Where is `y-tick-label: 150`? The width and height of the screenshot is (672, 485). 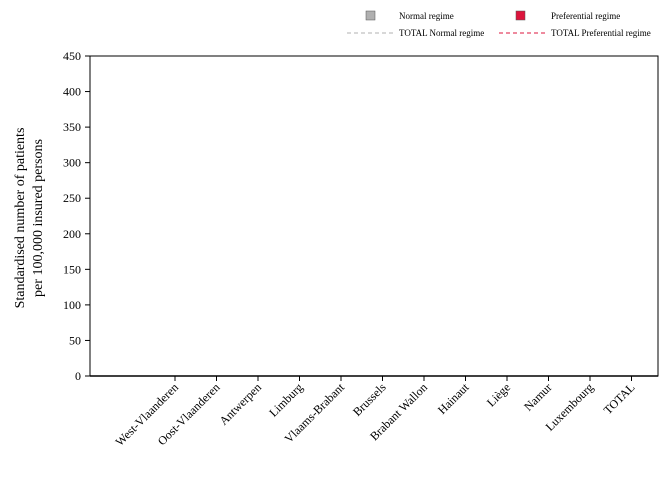
y-tick-label: 150 is located at coordinates (72, 269).